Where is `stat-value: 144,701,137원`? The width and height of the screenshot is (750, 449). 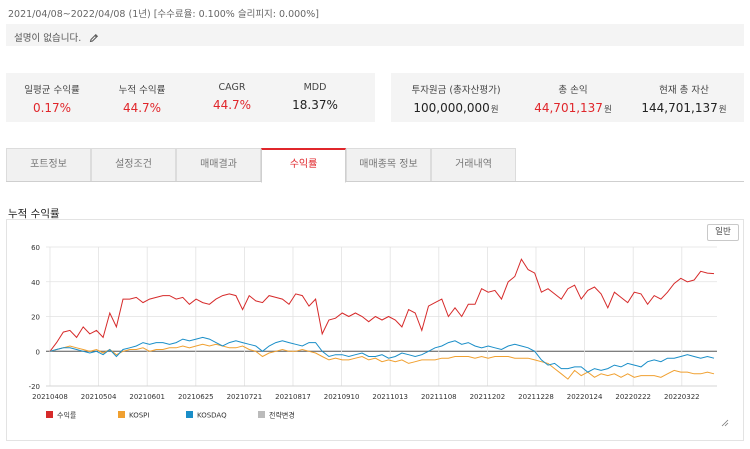 stat-value: 144,701,137원 is located at coordinates (684, 108).